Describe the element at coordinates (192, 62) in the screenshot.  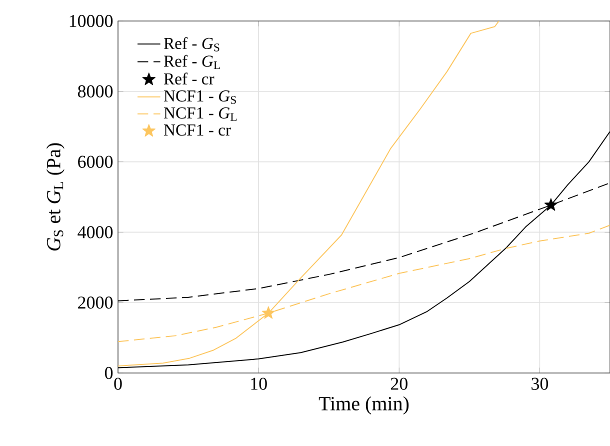
I see `legend-label: Ref - G$_{L}$` at that location.